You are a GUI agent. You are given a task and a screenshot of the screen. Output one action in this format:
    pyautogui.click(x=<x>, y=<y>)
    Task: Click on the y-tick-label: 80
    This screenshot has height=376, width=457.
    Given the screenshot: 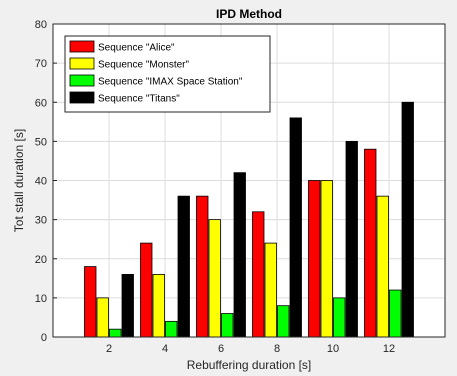 What is the action you would take?
    pyautogui.click(x=41, y=25)
    